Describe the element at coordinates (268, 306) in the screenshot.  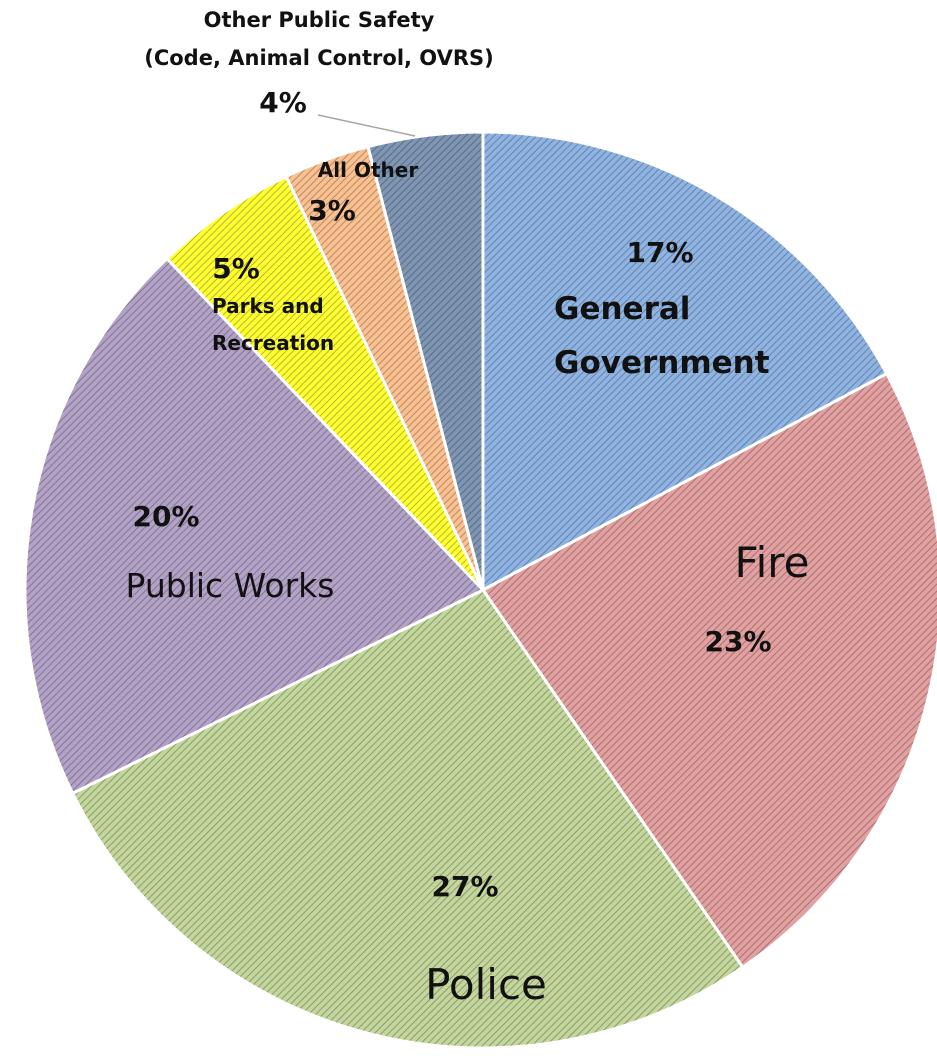
I see `label-name-parks-recreation-line1: Parks and` at that location.